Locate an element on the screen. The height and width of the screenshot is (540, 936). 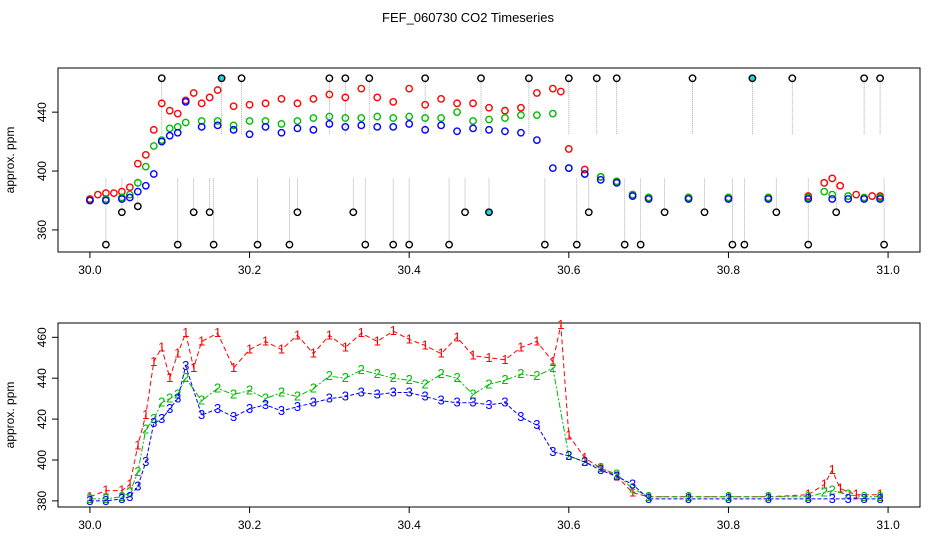
top-y-axis-label: approx. ppm is located at coordinates (10, 160).